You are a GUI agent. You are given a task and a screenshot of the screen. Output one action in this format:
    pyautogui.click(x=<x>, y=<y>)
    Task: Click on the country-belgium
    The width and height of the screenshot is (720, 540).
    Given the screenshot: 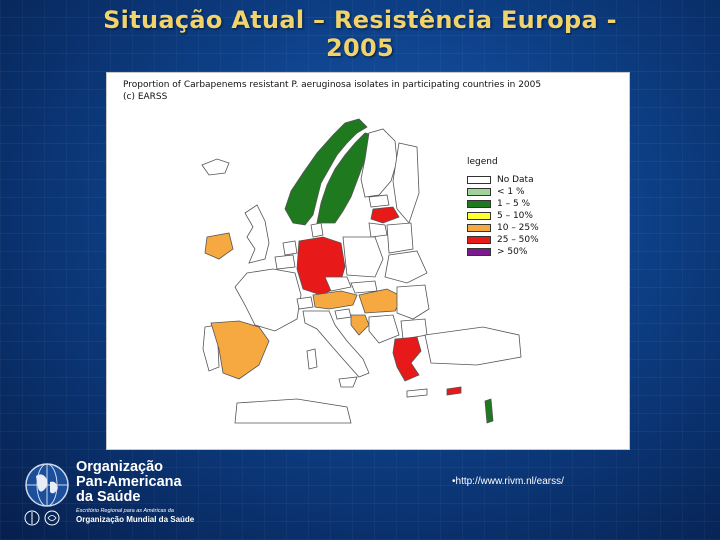 What is the action you would take?
    pyautogui.click(x=285, y=262)
    